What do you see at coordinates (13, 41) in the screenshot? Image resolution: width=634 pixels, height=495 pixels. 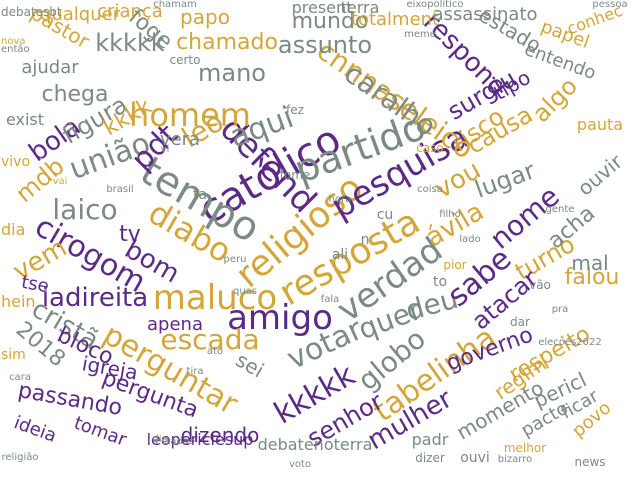 I see `word-133: nova` at bounding box center [13, 41].